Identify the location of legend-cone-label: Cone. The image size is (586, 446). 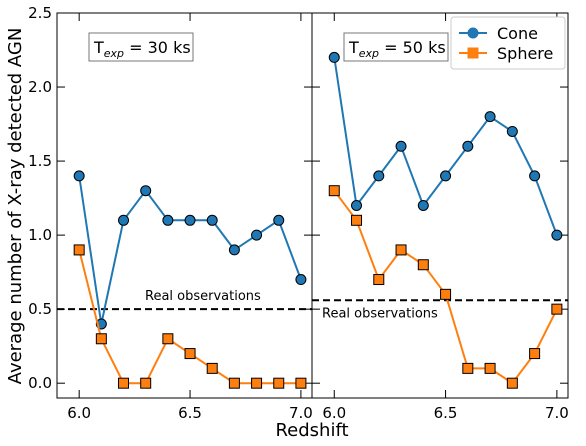
(517, 33).